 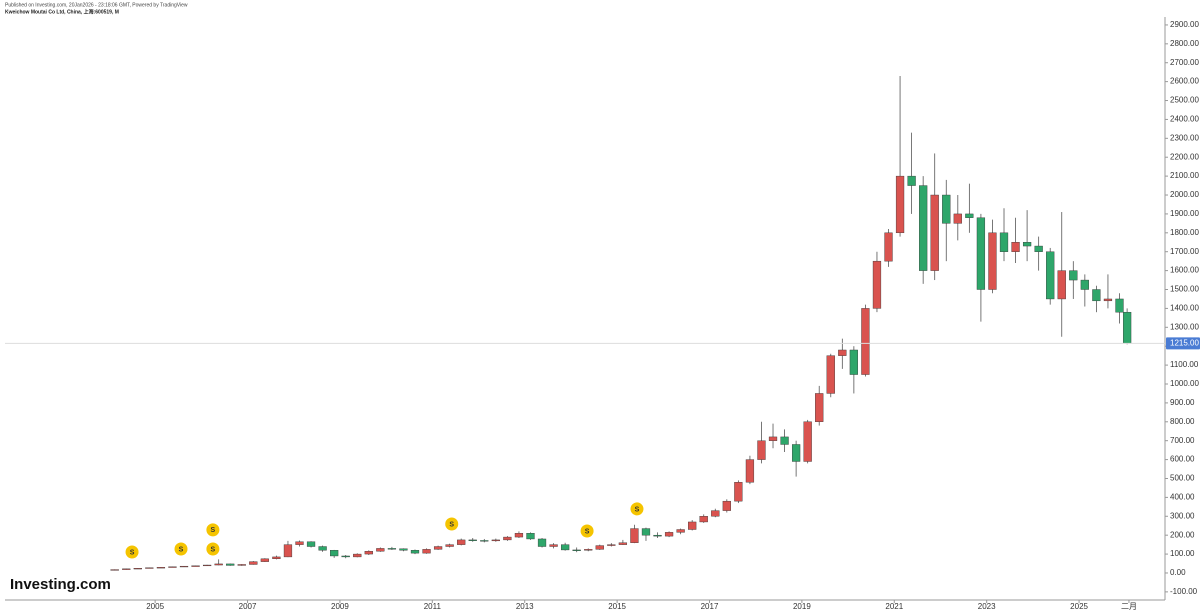 What do you see at coordinates (248, 606) in the screenshot?
I see `x-tick-label: 2007` at bounding box center [248, 606].